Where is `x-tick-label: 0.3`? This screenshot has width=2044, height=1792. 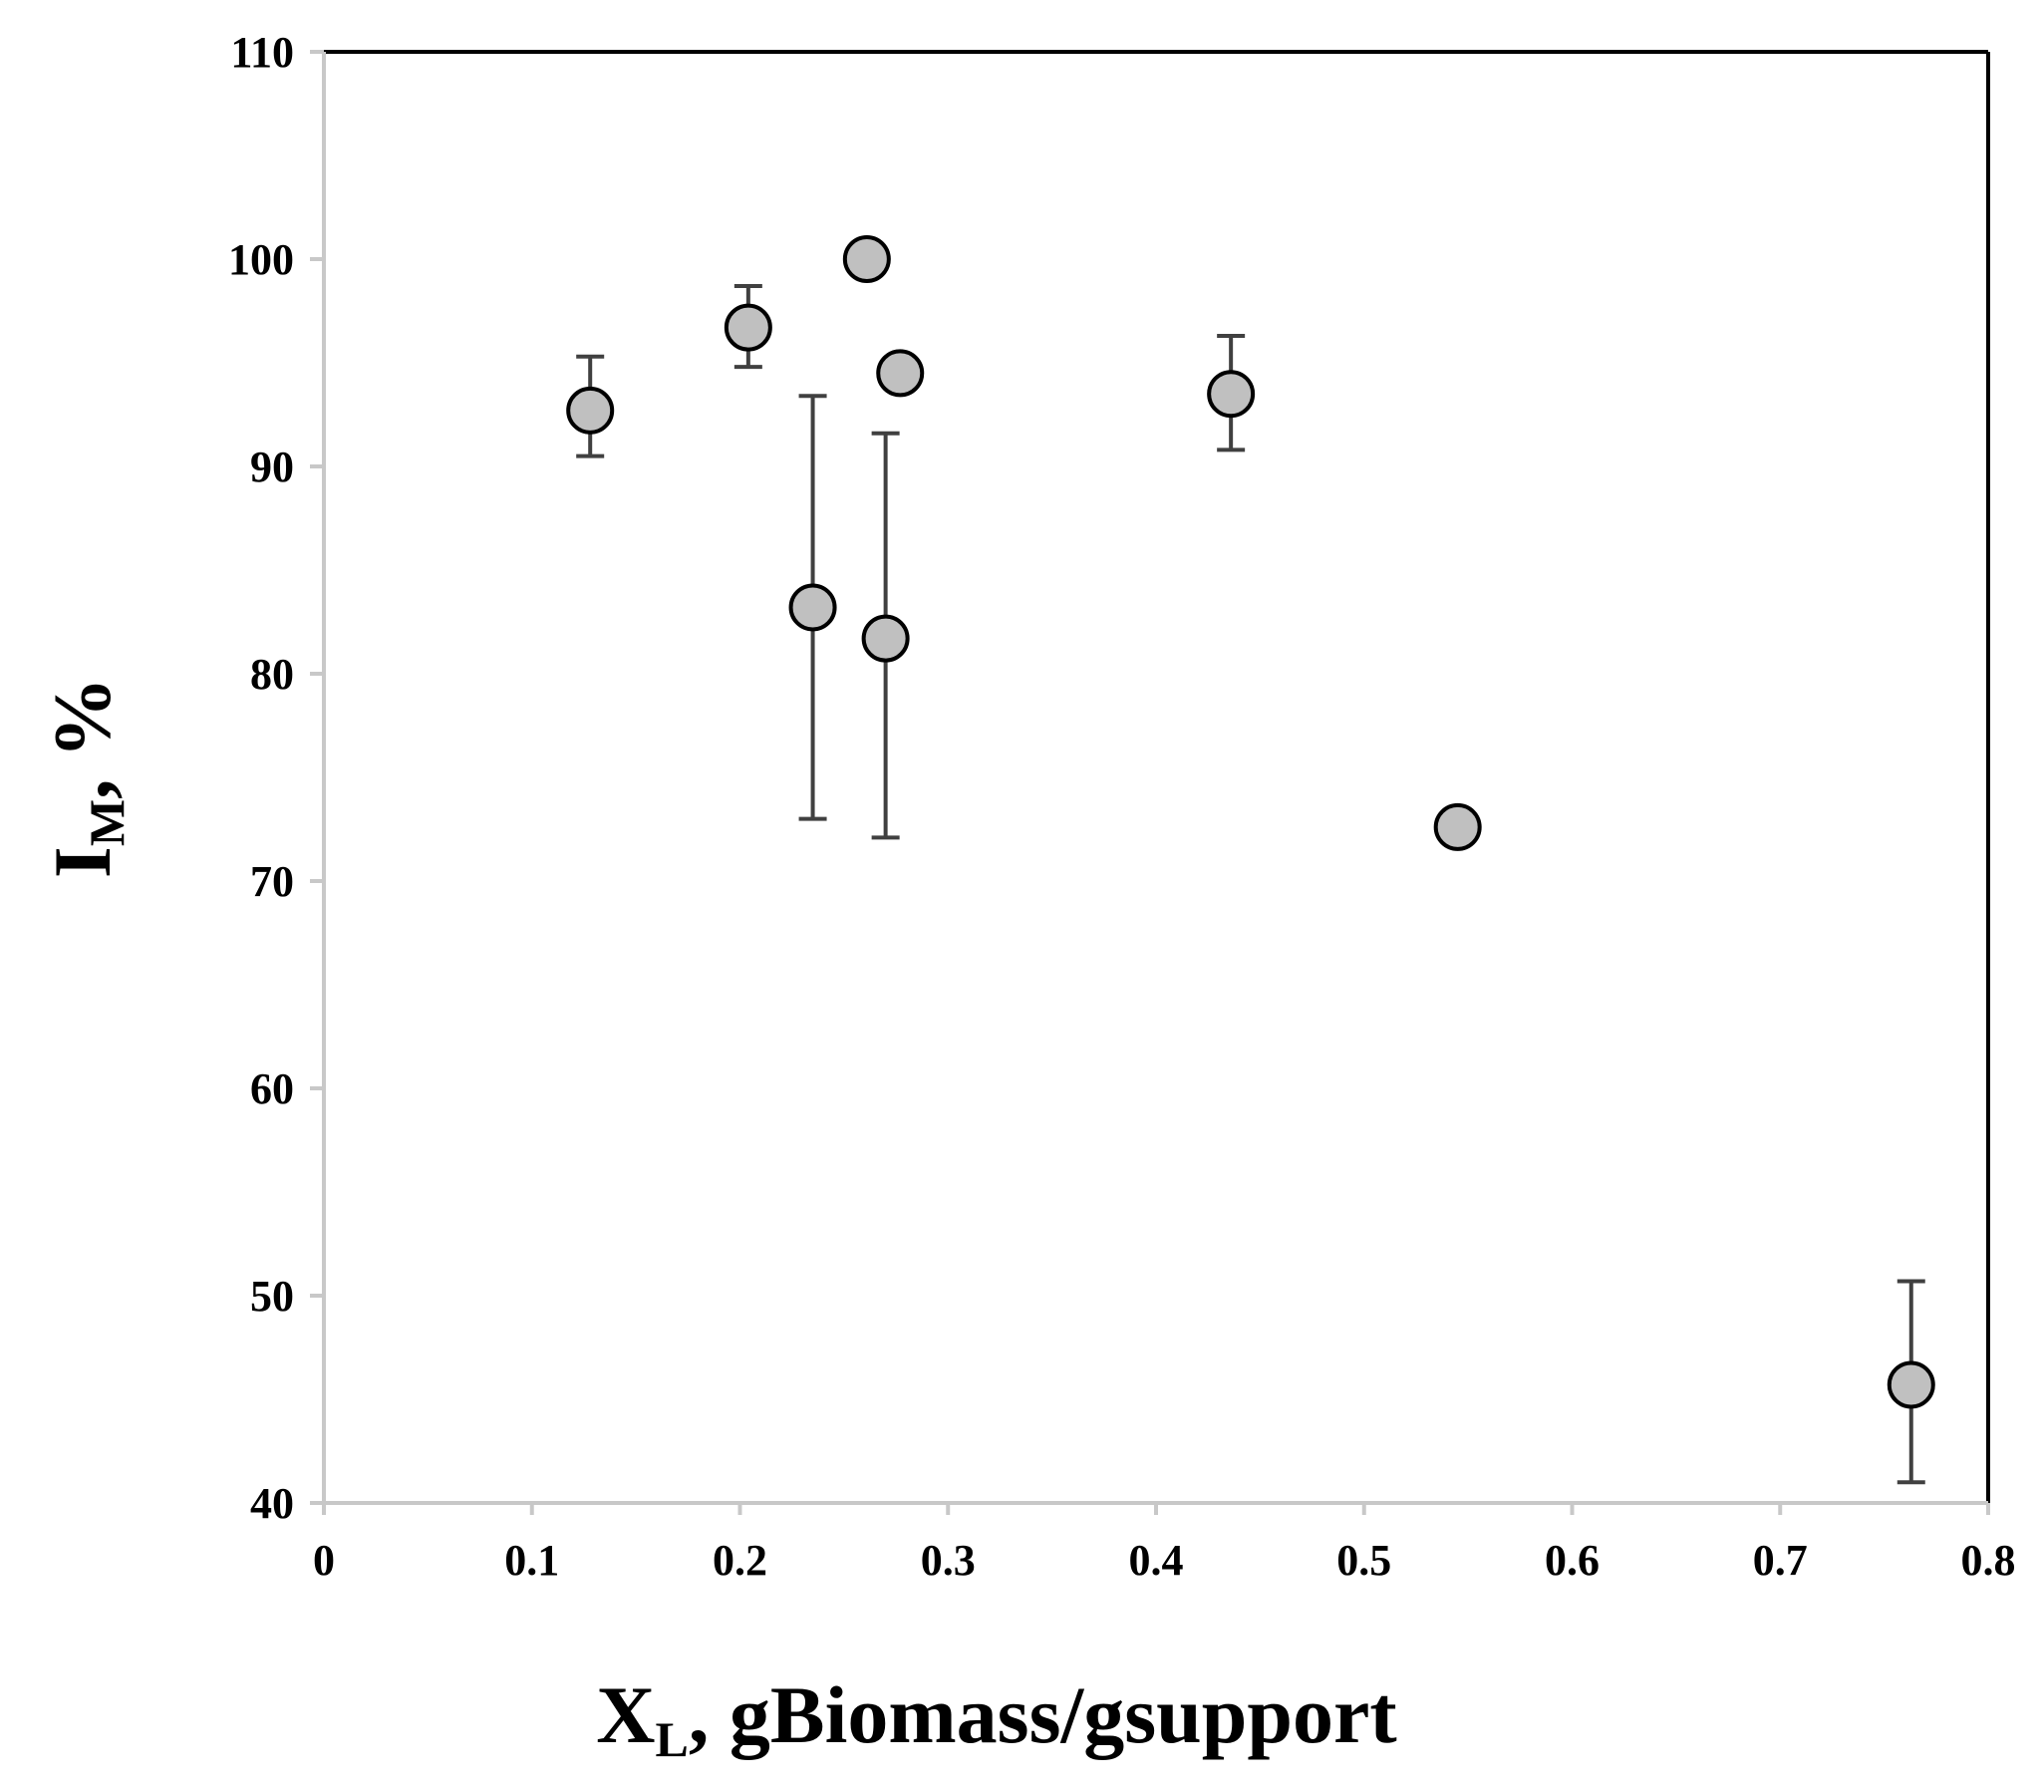
x-tick-label: 0.3 is located at coordinates (948, 1560).